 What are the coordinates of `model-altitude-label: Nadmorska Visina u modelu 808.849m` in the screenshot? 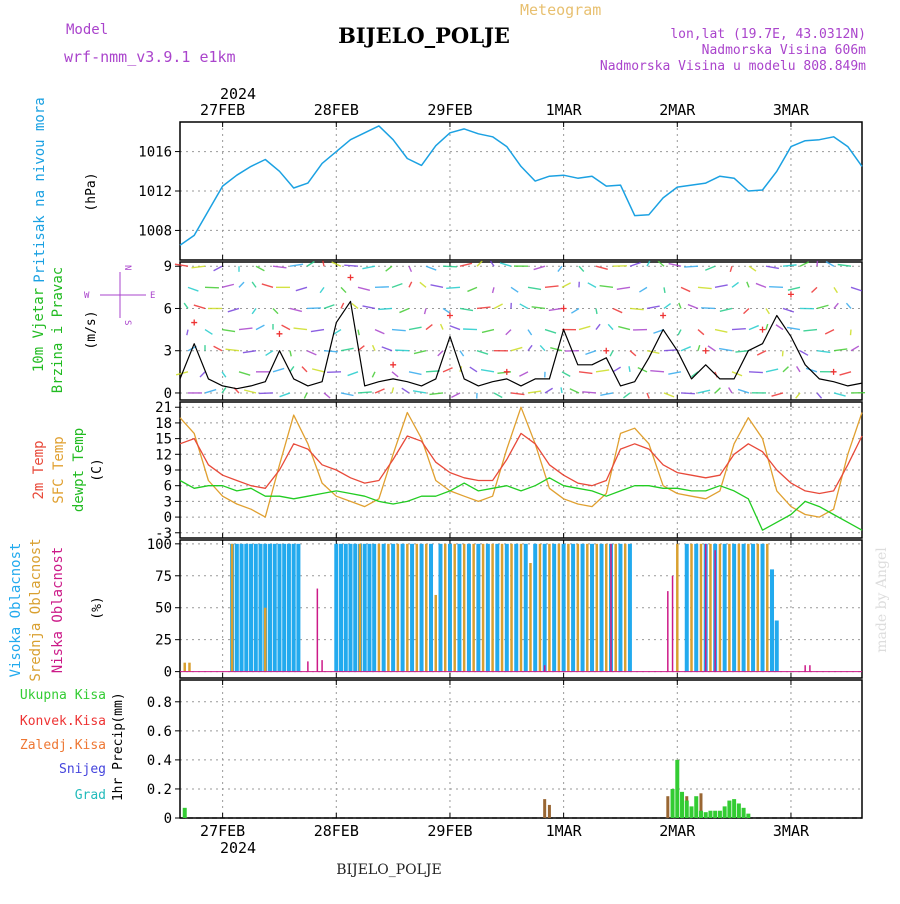 It's located at (733, 66).